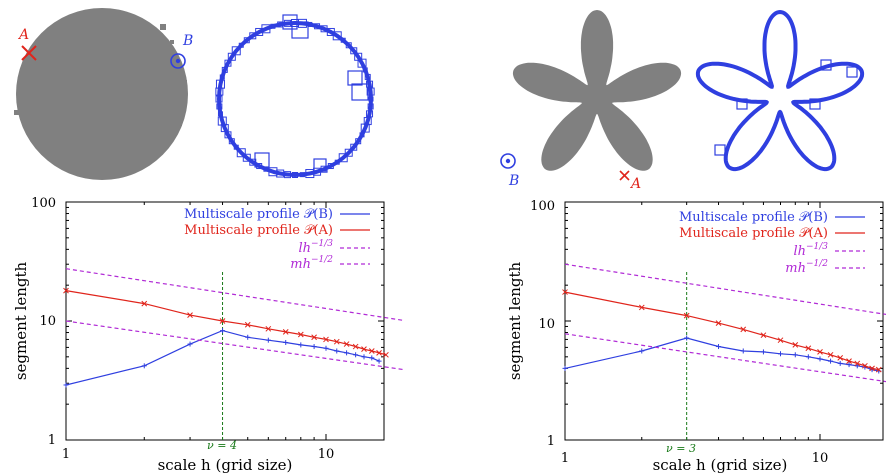 This screenshot has height=474, width=886. Describe the element at coordinates (258, 214) in the screenshot. I see `legend-entry-B: Multiscale profile 𝒫(B)` at that location.